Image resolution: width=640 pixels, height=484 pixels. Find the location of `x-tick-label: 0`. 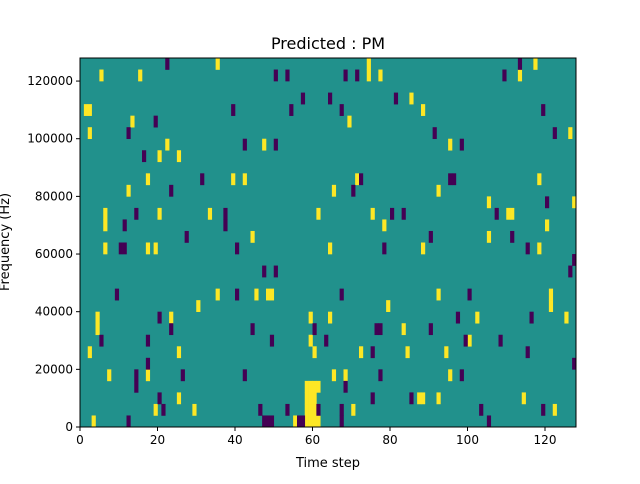

x-tick-label: 0 is located at coordinates (80, 440).